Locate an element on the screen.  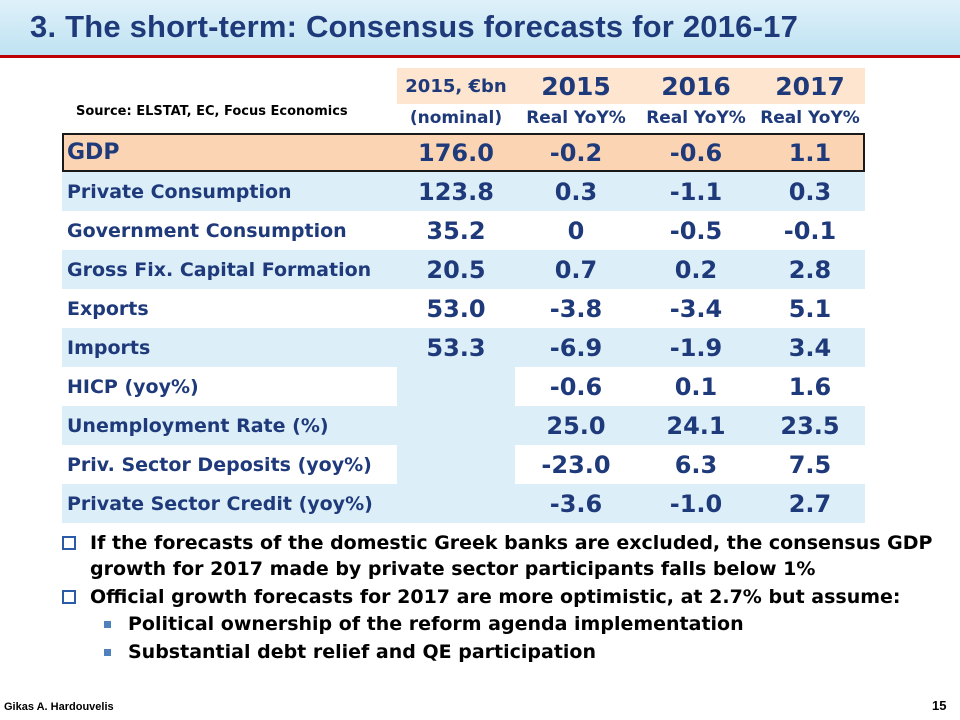
value-2017: 5.1 is located at coordinates (810, 308).